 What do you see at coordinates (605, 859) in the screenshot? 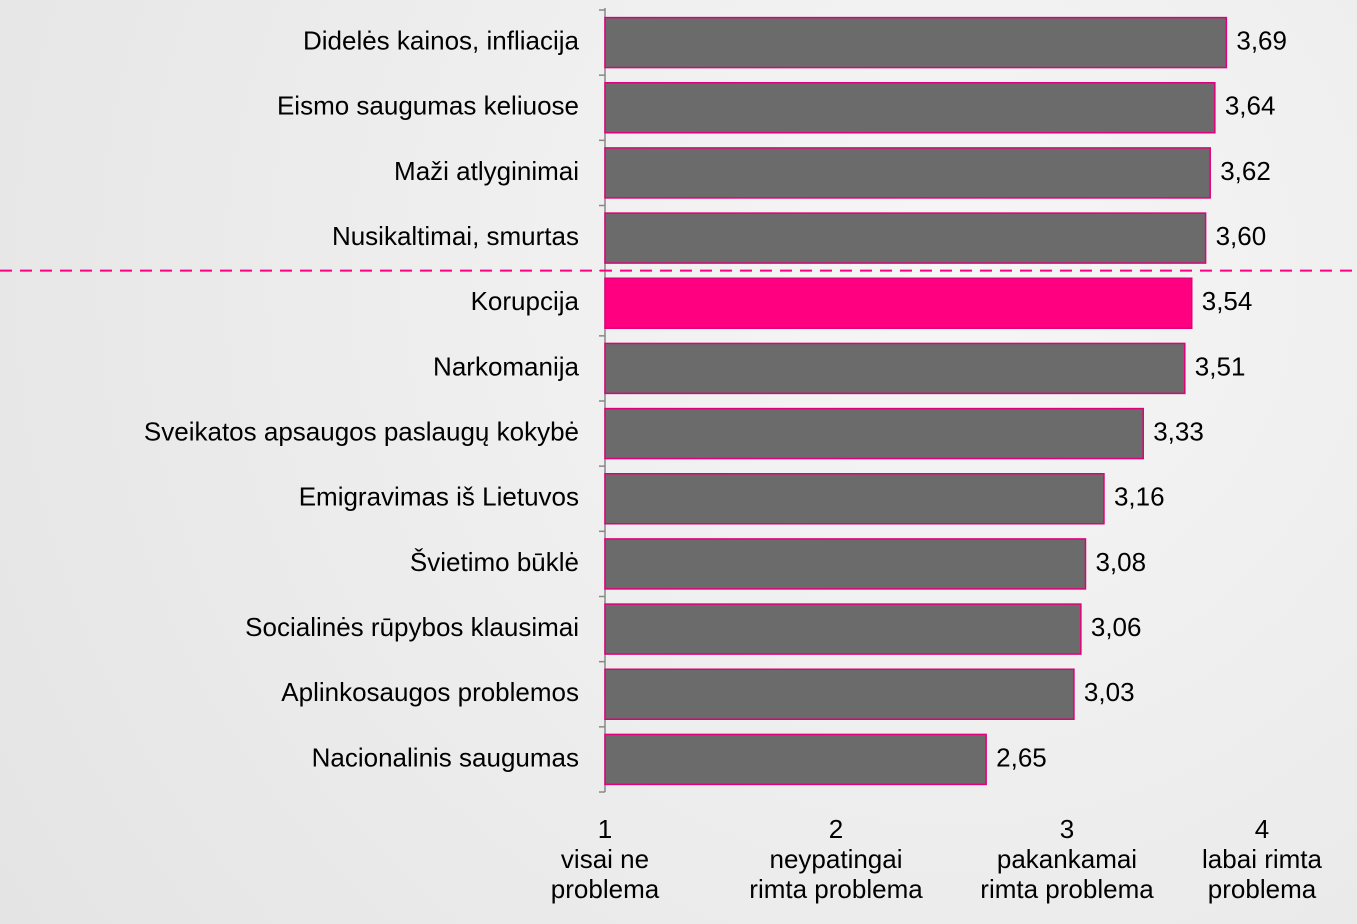
I see `x-tick-label: 1 visai ne problema` at bounding box center [605, 859].